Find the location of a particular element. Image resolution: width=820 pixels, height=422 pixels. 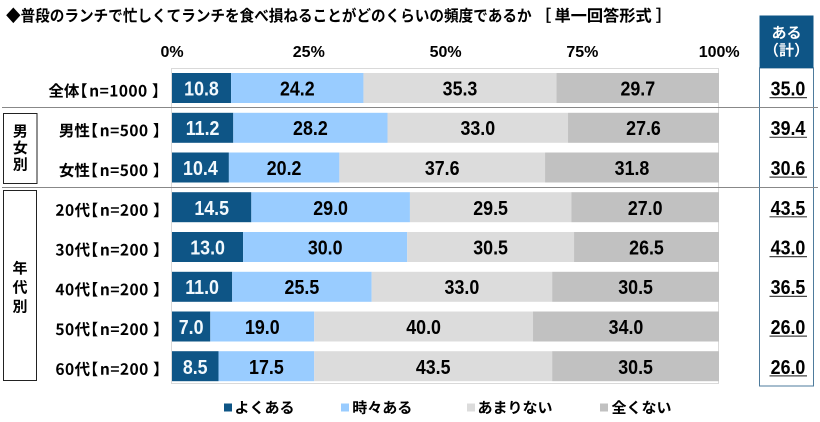

svg-text: 27.0 is located at coordinates (645, 209).